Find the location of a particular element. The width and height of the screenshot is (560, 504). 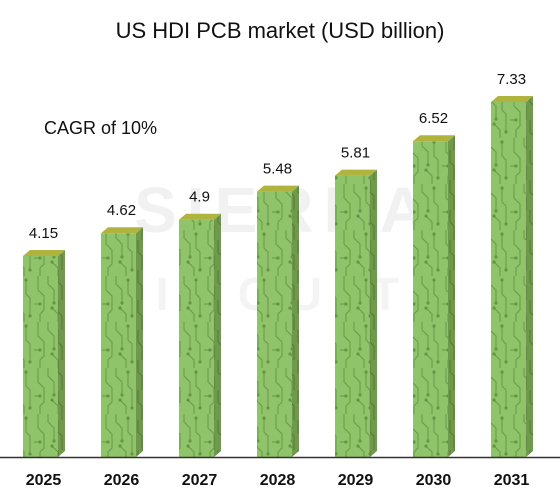

bar-2028 is located at coordinates (278, 321).